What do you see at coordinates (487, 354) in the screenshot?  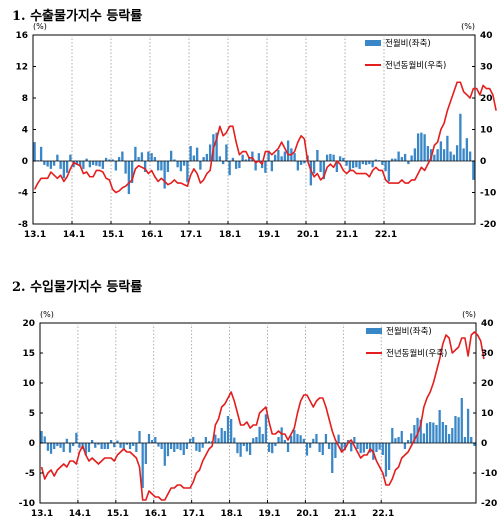 I see `y-right-tick-label: 30` at bounding box center [487, 354].